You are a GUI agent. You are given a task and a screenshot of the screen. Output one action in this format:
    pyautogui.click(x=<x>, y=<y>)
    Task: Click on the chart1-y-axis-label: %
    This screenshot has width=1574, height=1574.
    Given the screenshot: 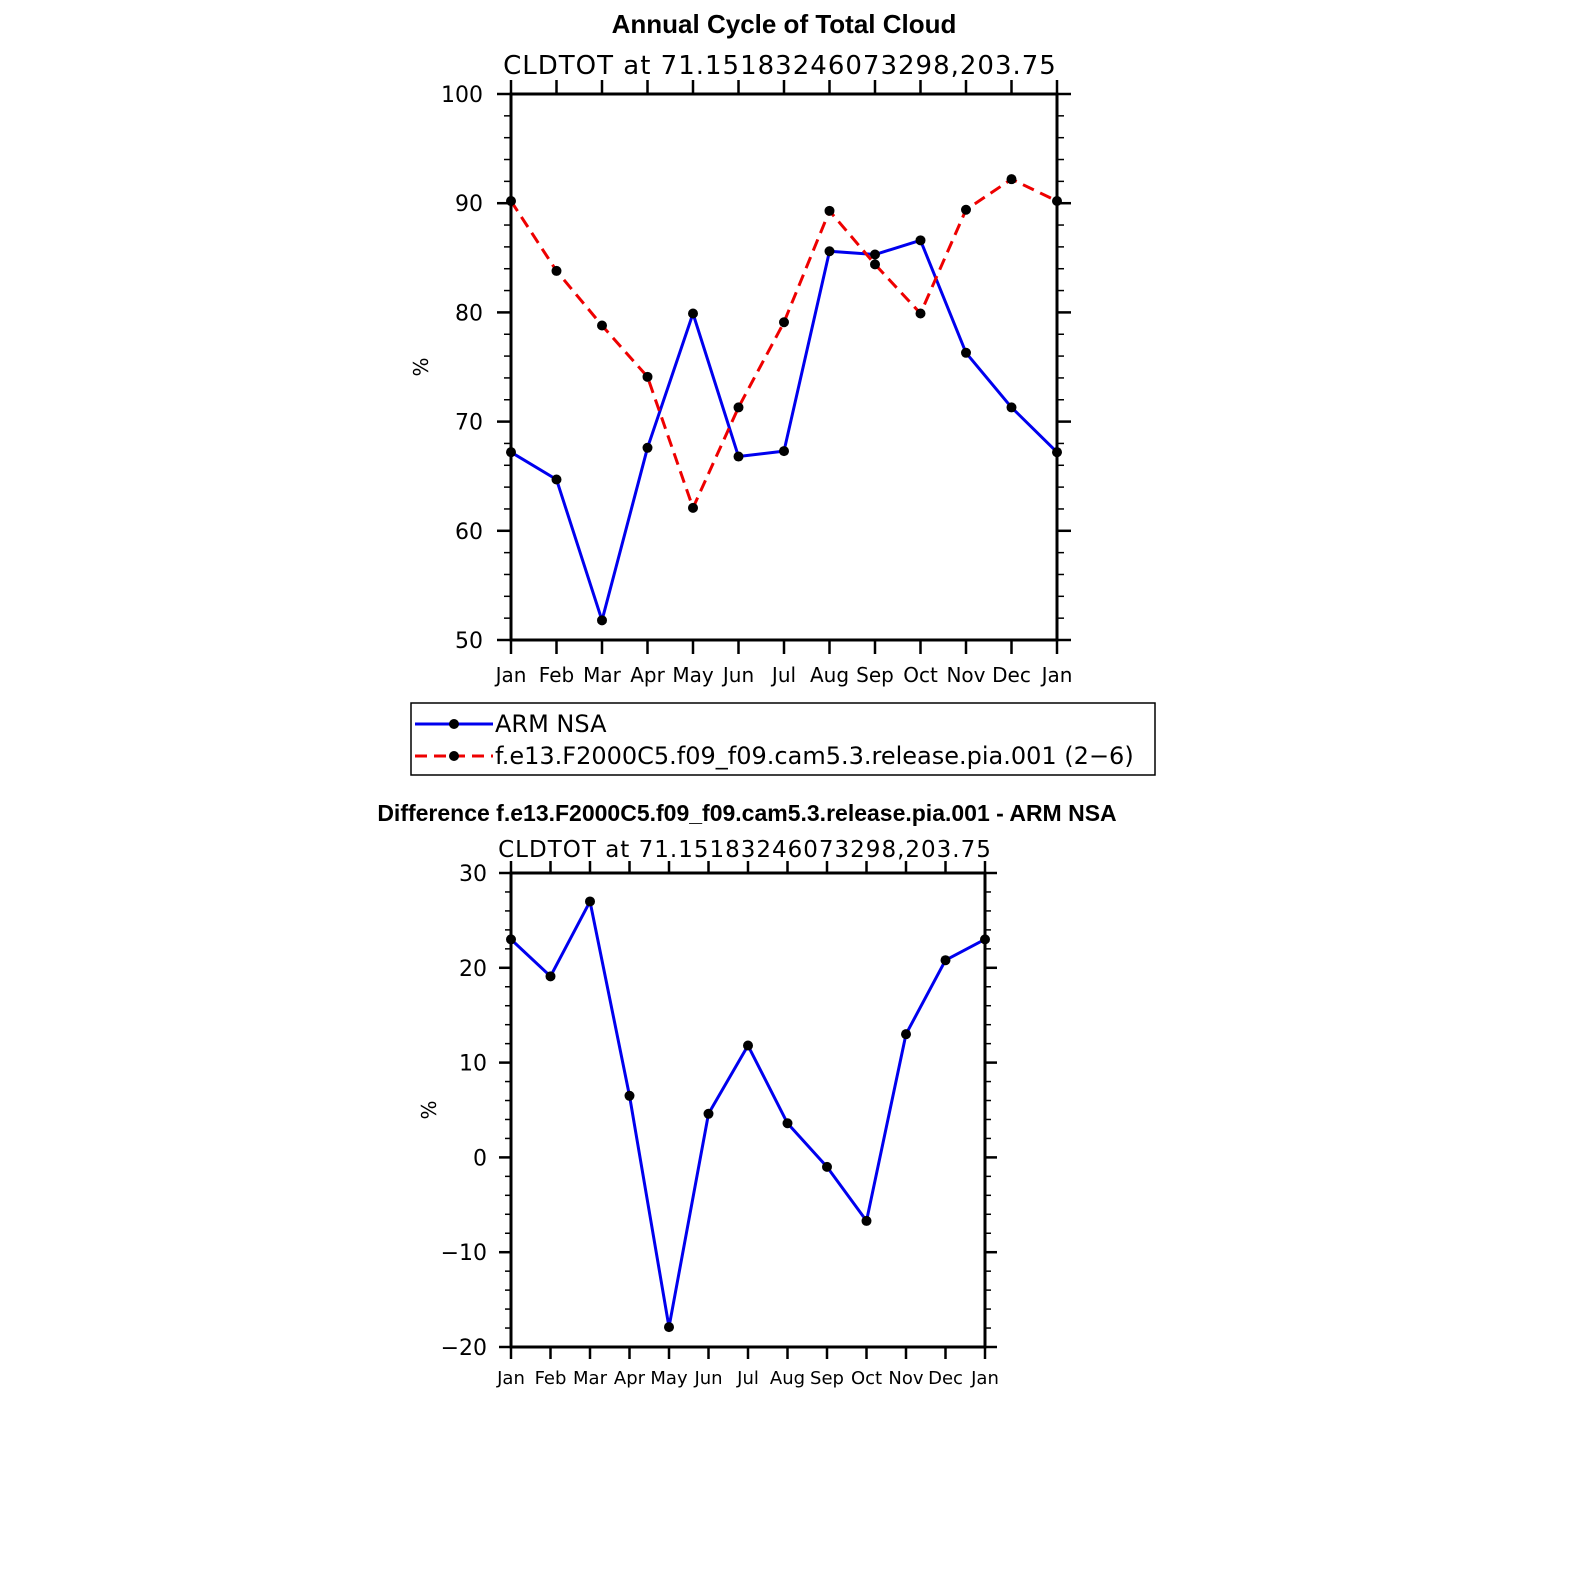 What is the action you would take?
    pyautogui.click(x=421, y=366)
    